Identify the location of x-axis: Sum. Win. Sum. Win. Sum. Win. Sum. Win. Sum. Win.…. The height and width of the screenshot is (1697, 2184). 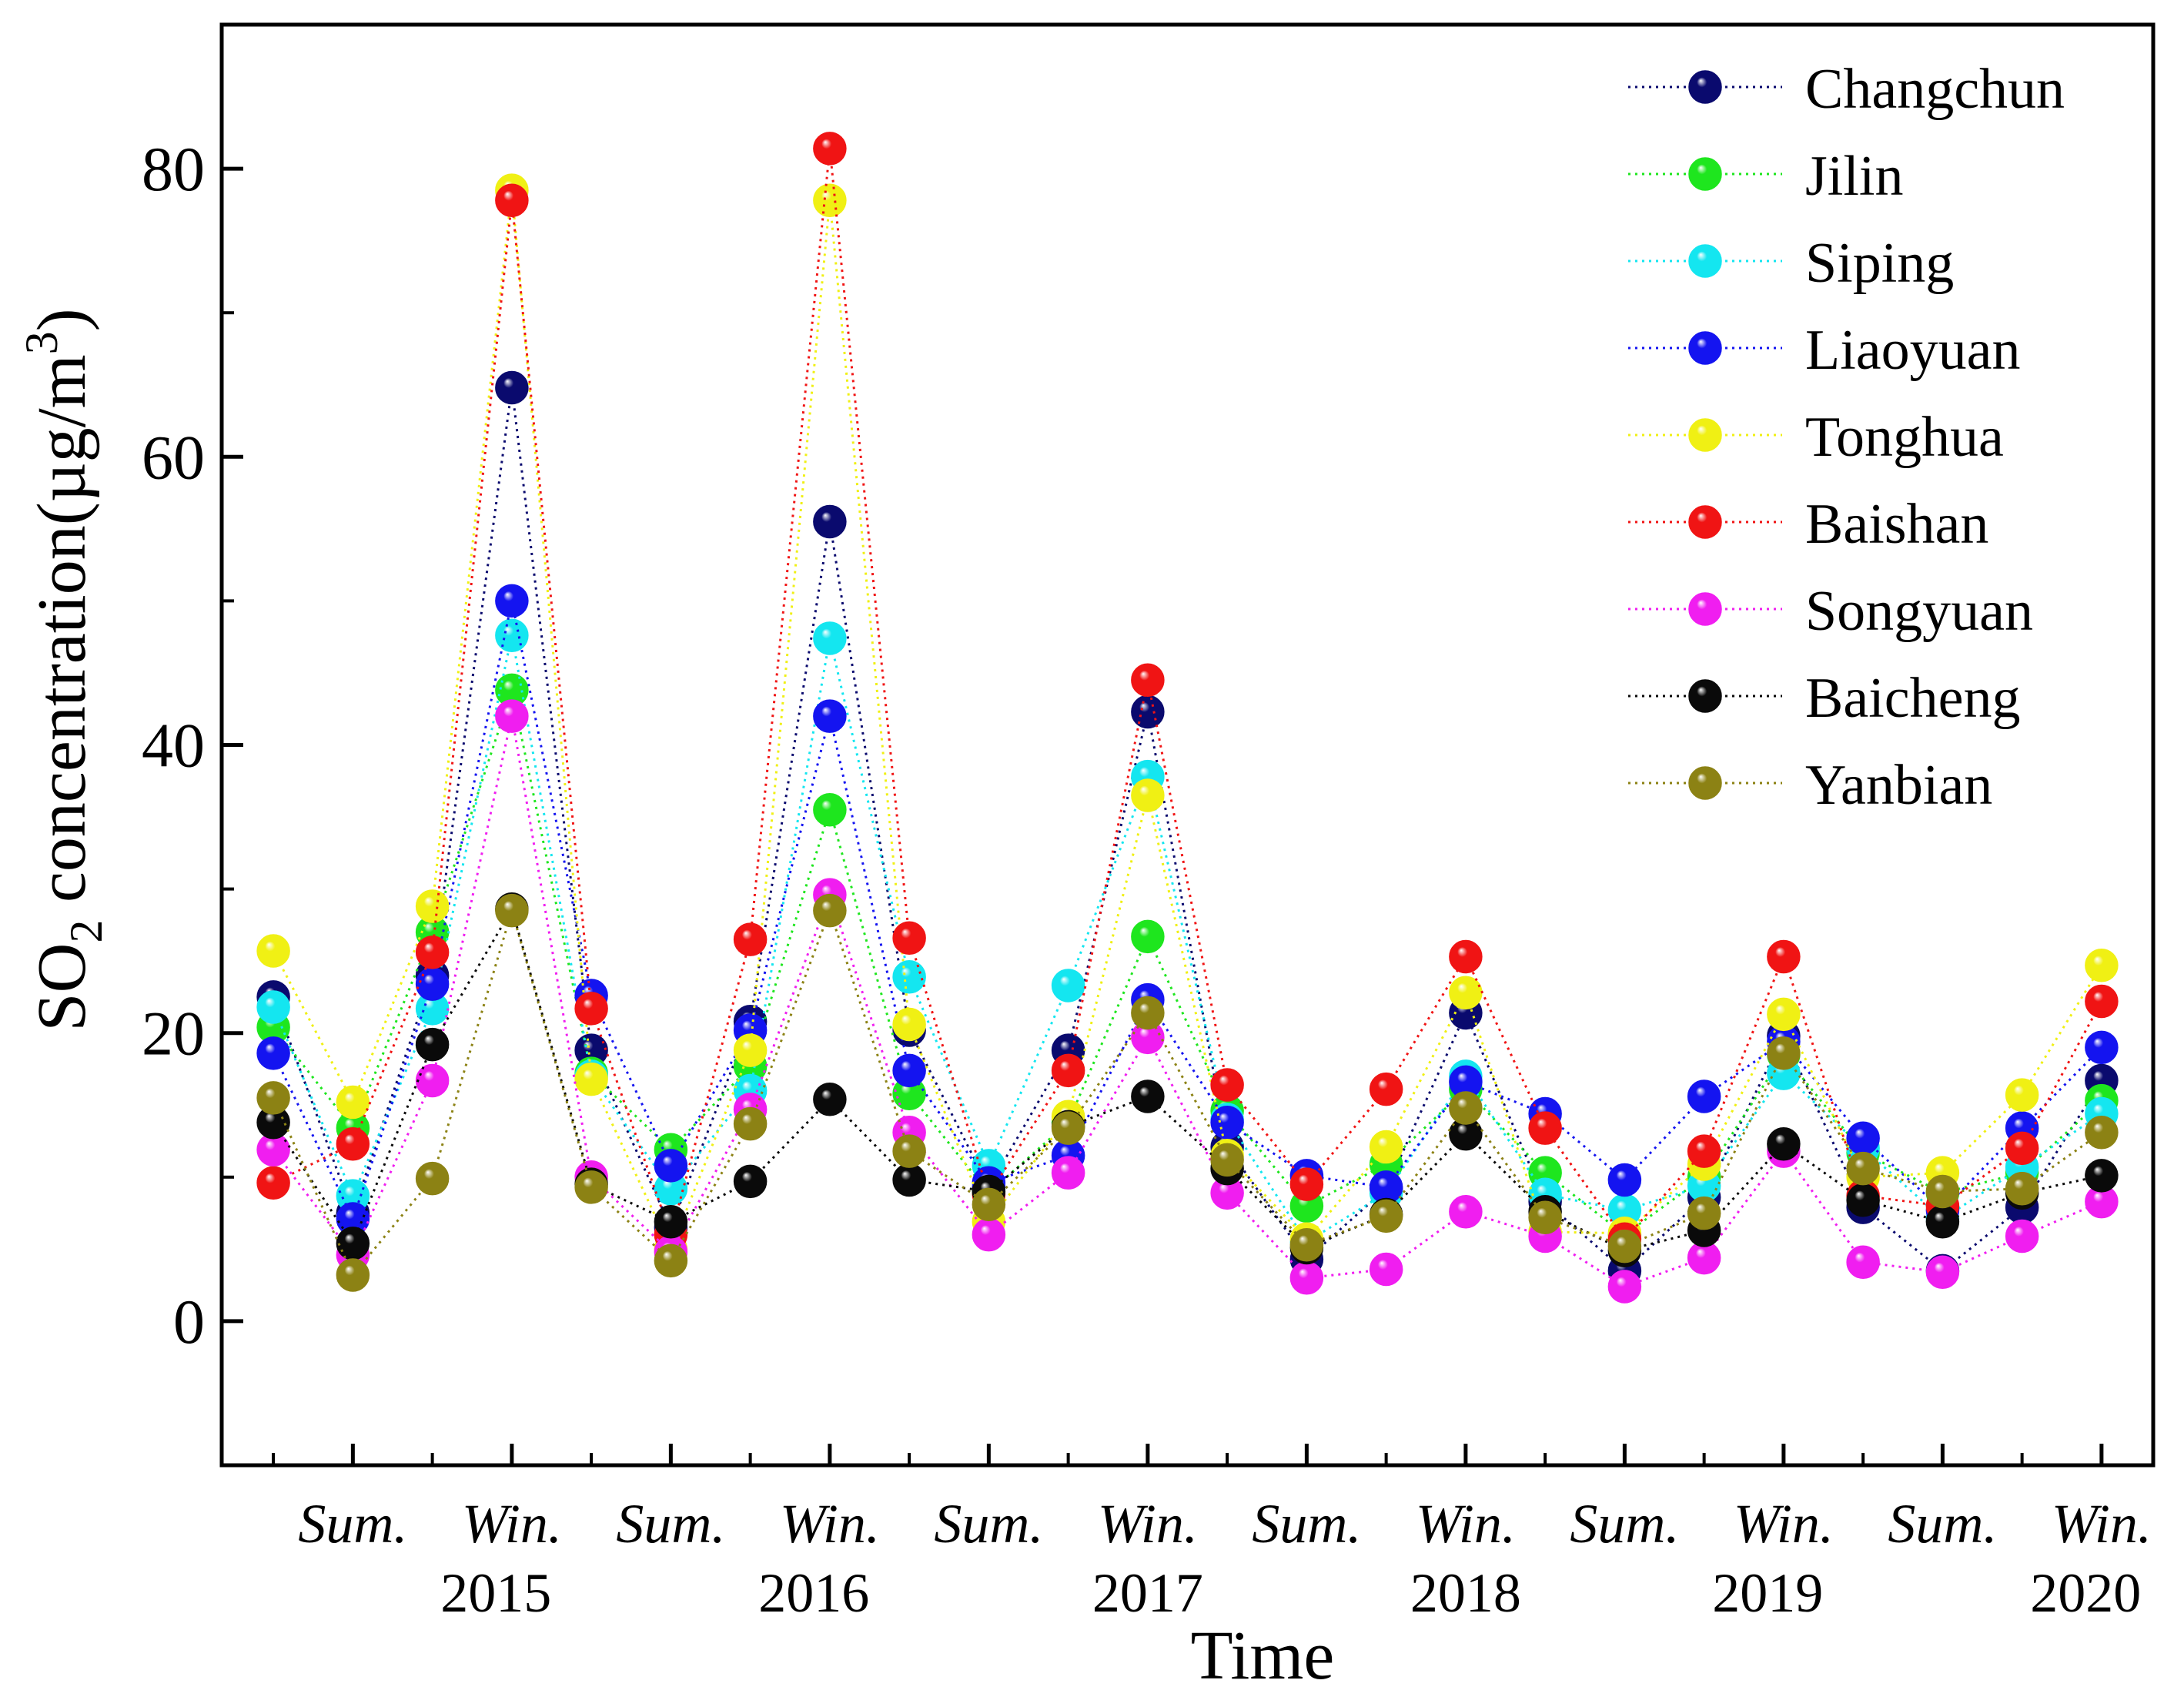
(1212, 1534).